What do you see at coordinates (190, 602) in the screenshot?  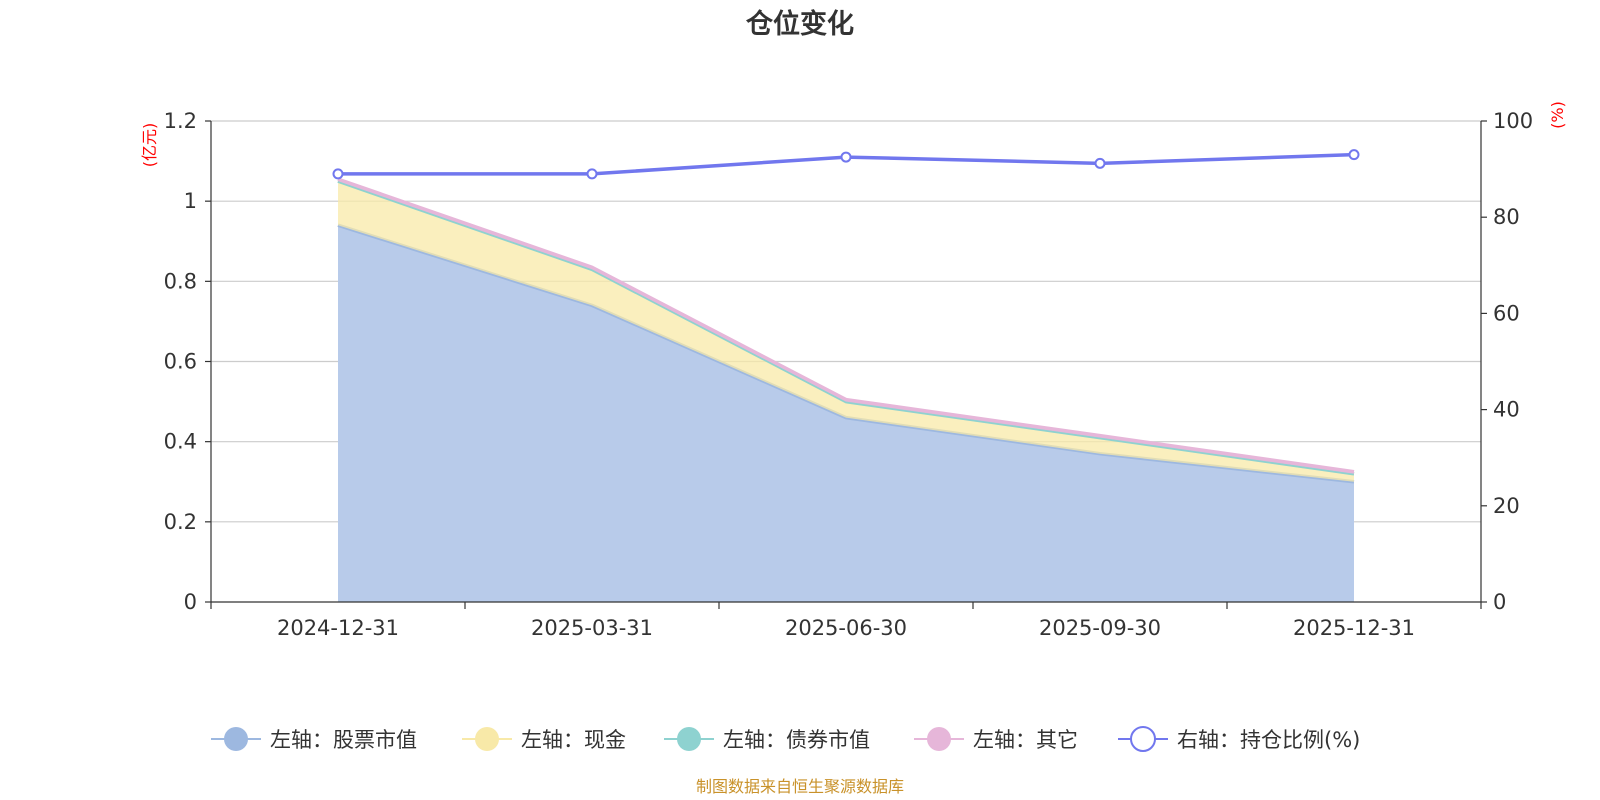 I see `left-axis-tick-label: 0` at bounding box center [190, 602].